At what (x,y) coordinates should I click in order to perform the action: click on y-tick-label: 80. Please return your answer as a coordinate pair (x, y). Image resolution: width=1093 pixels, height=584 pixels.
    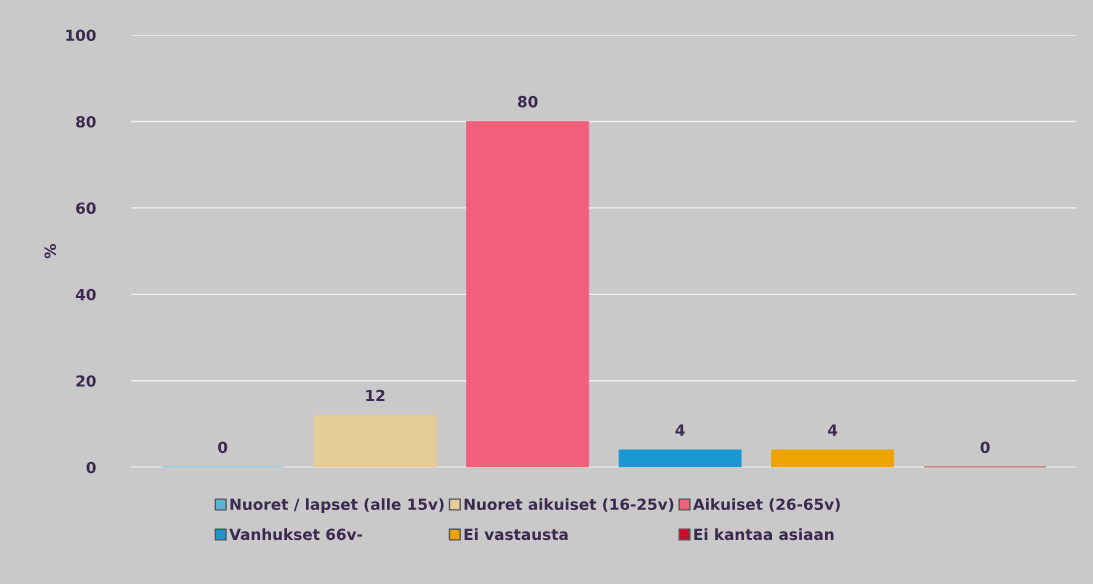
    Looking at the image, I should click on (86, 121).